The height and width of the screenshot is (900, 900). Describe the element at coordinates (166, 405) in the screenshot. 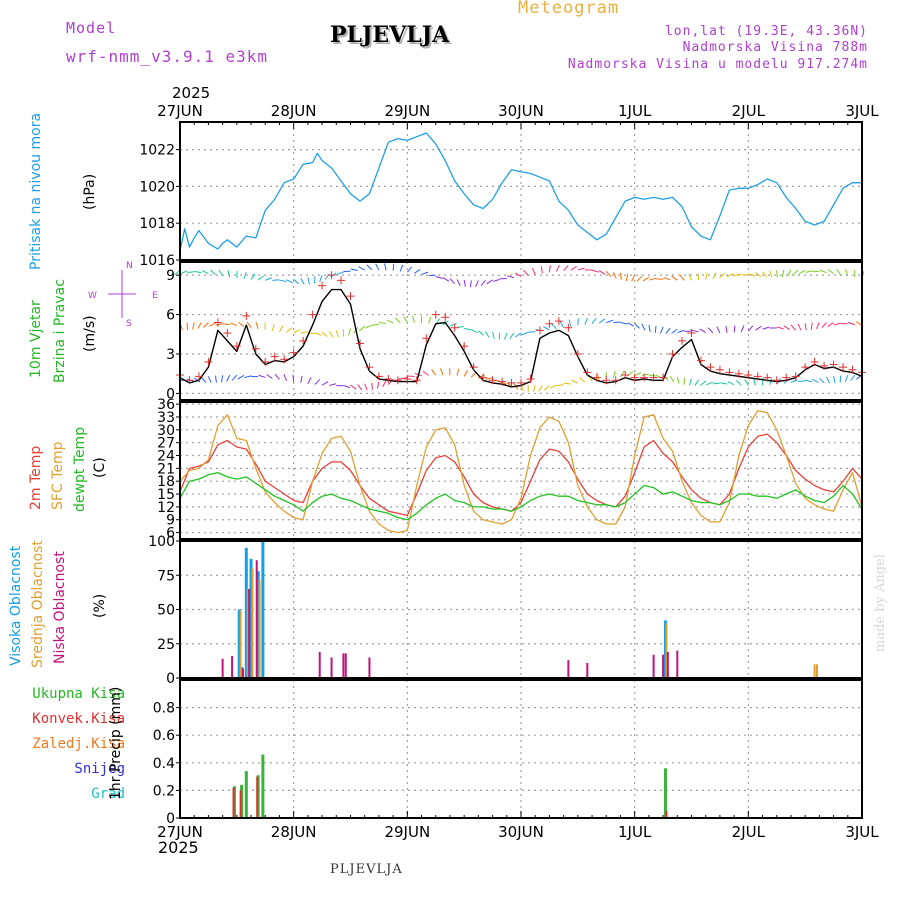

I see `value-label: 36` at that location.